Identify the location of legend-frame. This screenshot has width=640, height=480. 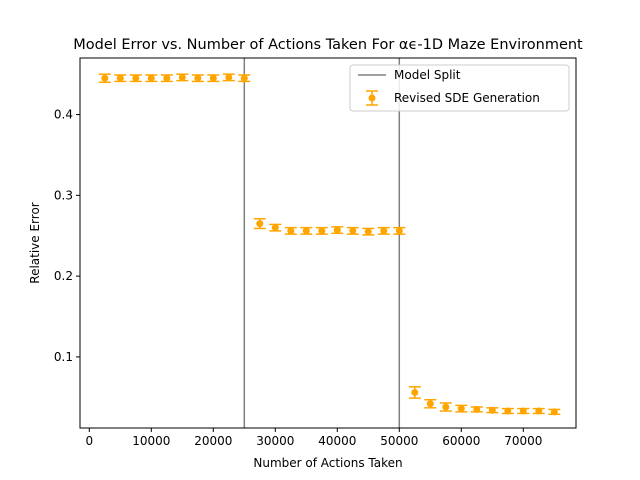
(459, 88).